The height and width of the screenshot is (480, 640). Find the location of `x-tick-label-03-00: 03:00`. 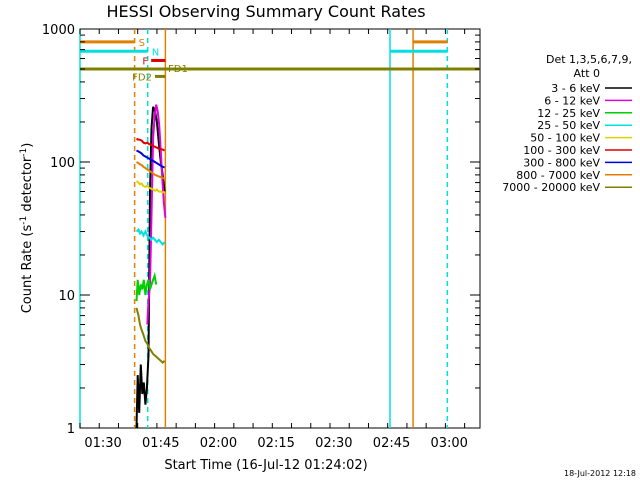

x-tick-label-03-00: 03:00 is located at coordinates (448, 443).